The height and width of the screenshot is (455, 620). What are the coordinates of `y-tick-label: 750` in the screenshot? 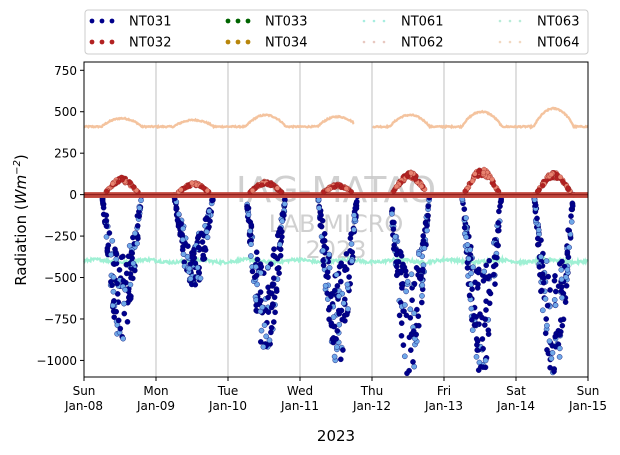 It's located at (65, 71).